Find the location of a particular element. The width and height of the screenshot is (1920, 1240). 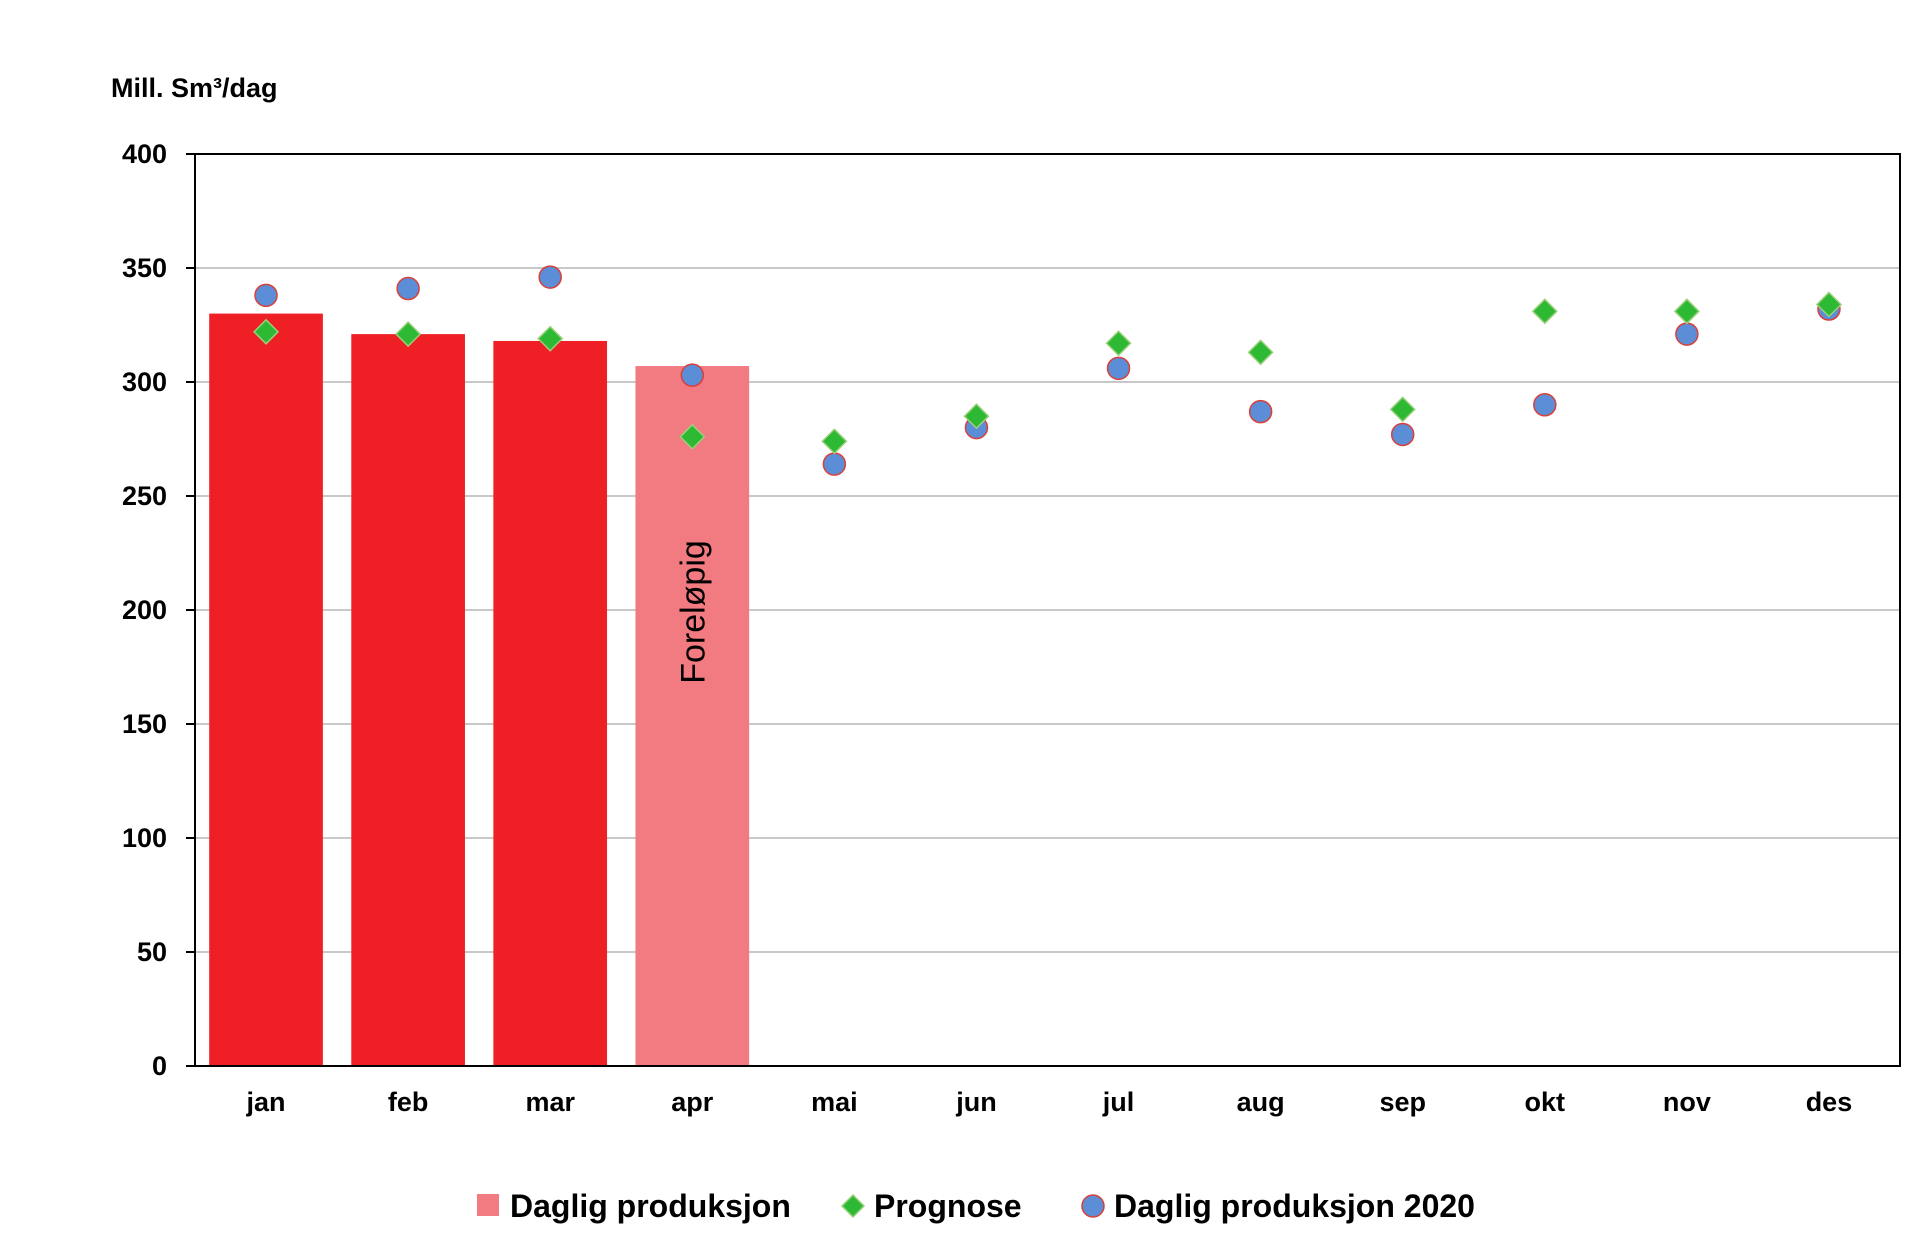

y-tick-label: 100 is located at coordinates (144, 838).